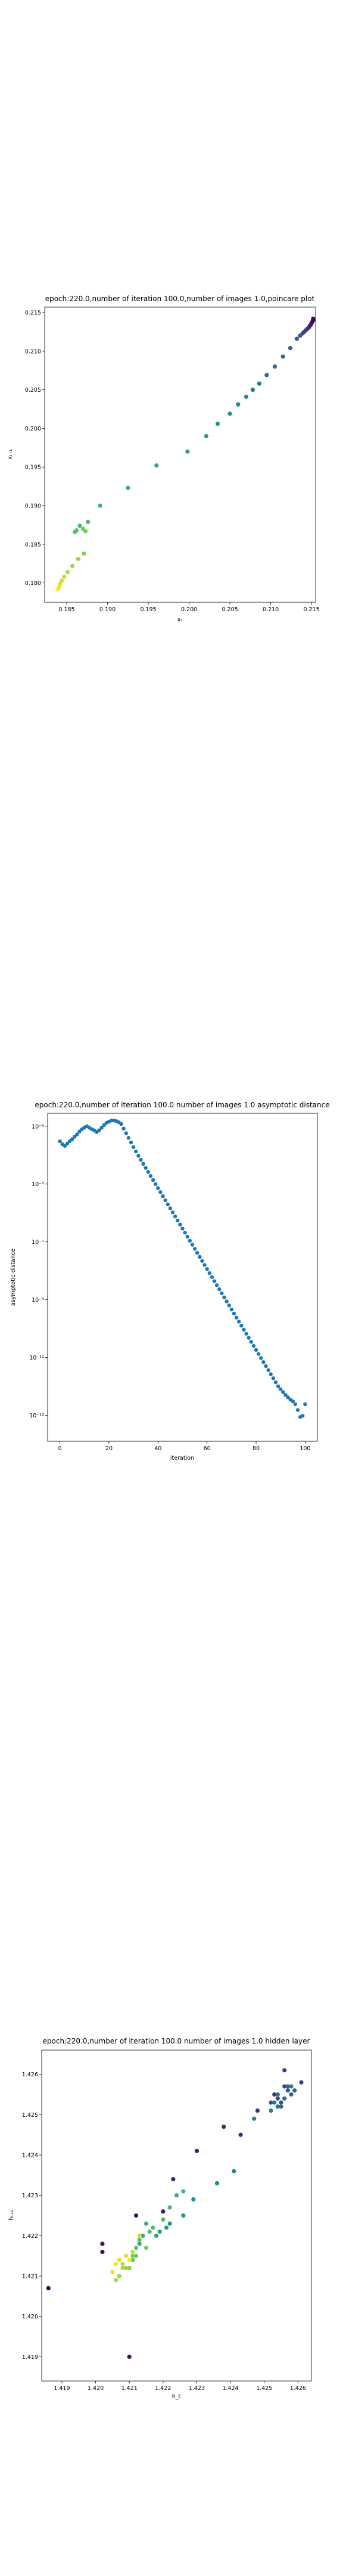 The width and height of the screenshot is (343, 2576). What do you see at coordinates (130, 2388) in the screenshot?
I see `x-tick-label: 1.421` at bounding box center [130, 2388].